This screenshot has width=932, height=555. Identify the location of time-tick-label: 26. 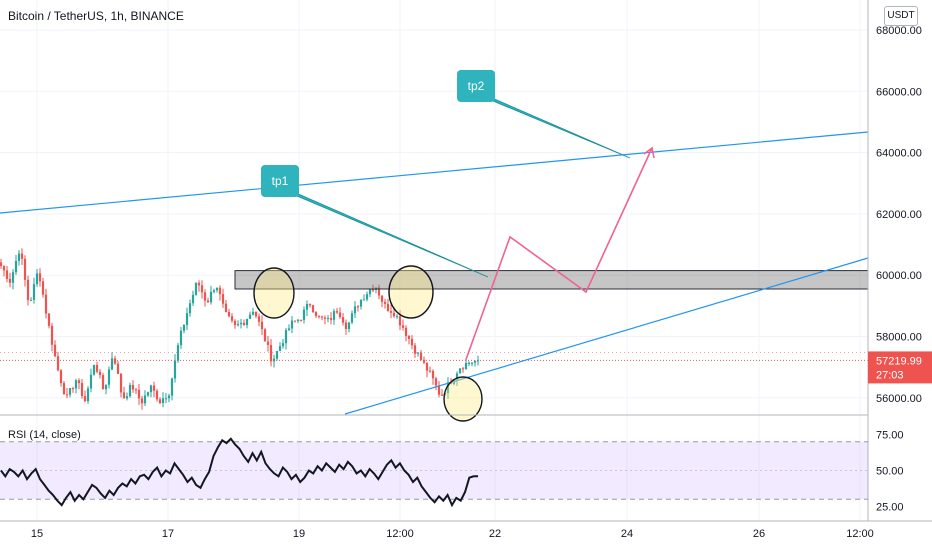
(759, 534).